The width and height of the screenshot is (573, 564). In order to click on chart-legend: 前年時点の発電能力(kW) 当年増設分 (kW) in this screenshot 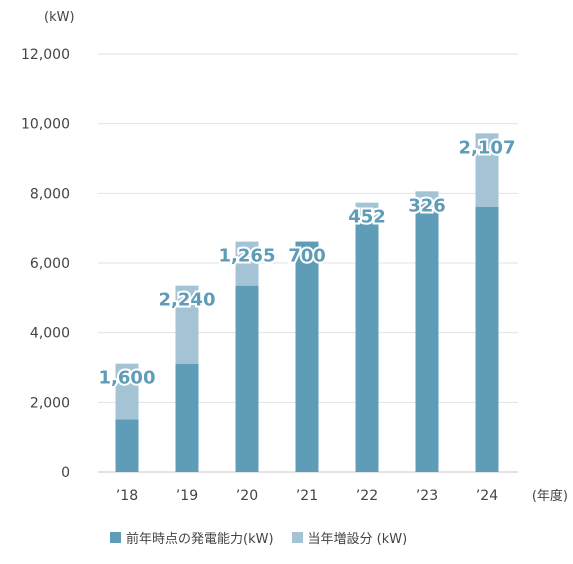, I will do `click(267, 537)`.